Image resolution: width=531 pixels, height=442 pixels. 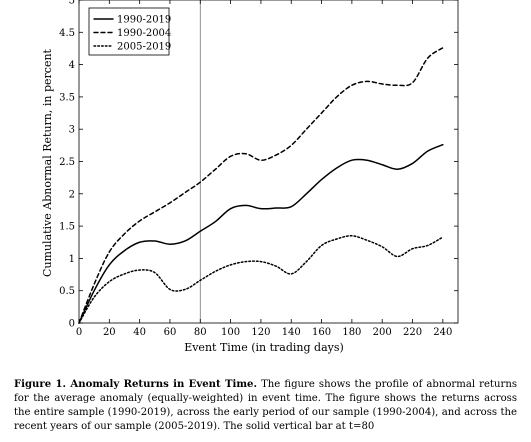 I want to click on x-tick-label: 100, so click(x=230, y=332).